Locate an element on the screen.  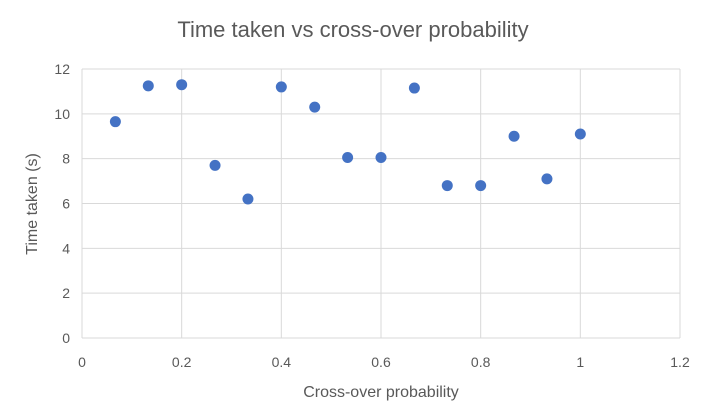
y-tick-label: 12 is located at coordinates (62, 69).